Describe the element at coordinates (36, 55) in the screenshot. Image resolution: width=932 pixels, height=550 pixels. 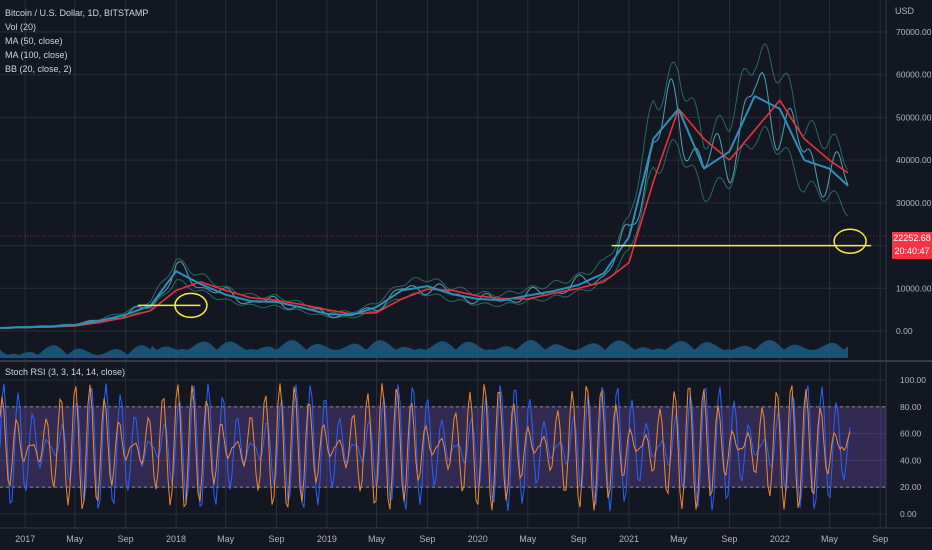
I see `legend-ma100: MA (100, close)` at that location.